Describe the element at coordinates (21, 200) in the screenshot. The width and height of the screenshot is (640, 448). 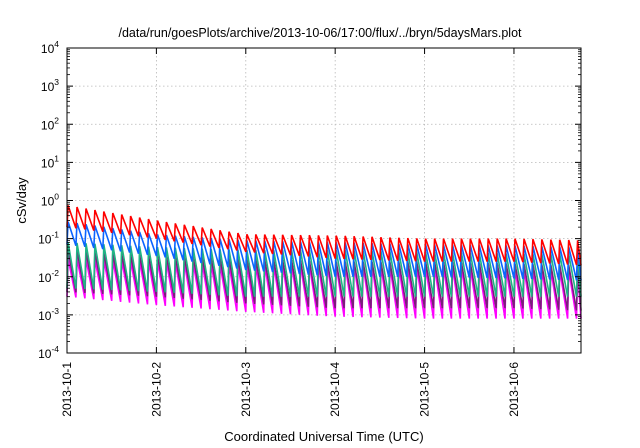
I see `y-axis-label: cSv/day` at that location.